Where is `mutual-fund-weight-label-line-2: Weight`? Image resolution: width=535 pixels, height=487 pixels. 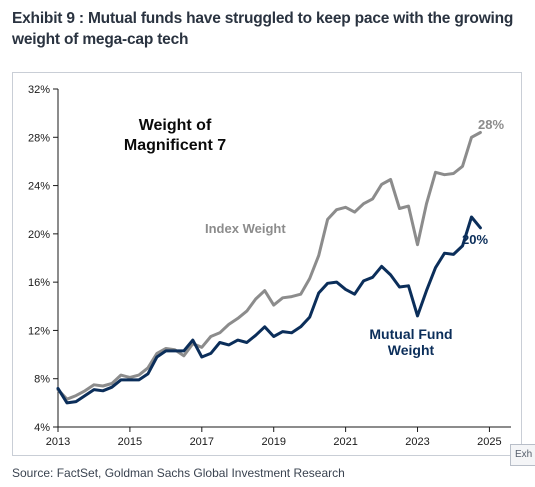
mutual-fund-weight-label-line-2: Weight is located at coordinates (411, 350).